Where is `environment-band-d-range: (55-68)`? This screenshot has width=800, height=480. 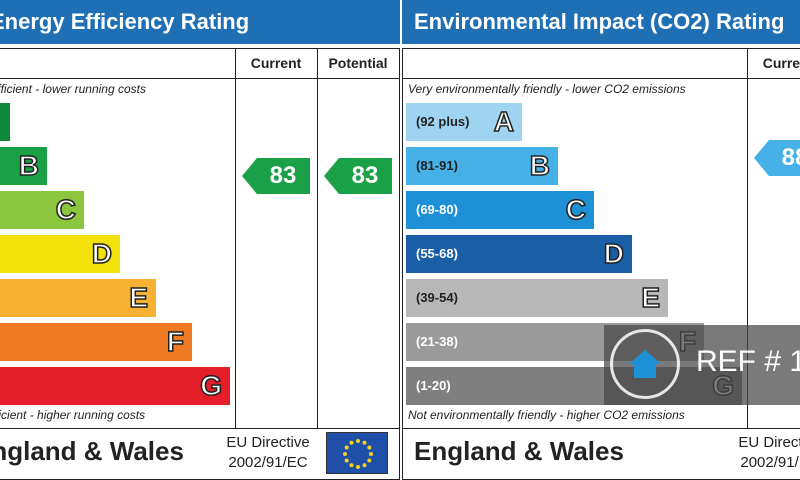 environment-band-d-range: (55-68) is located at coordinates (437, 253).